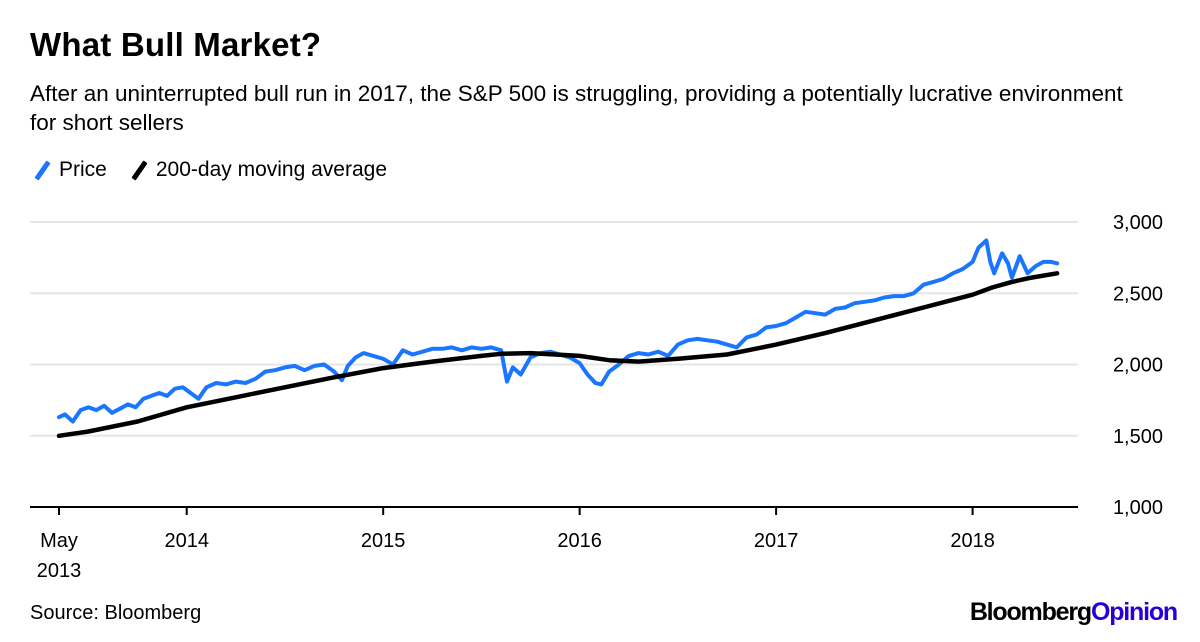 The height and width of the screenshot is (642, 1200). Describe the element at coordinates (579, 541) in the screenshot. I see `x-tick-label-3: 2016` at that location.